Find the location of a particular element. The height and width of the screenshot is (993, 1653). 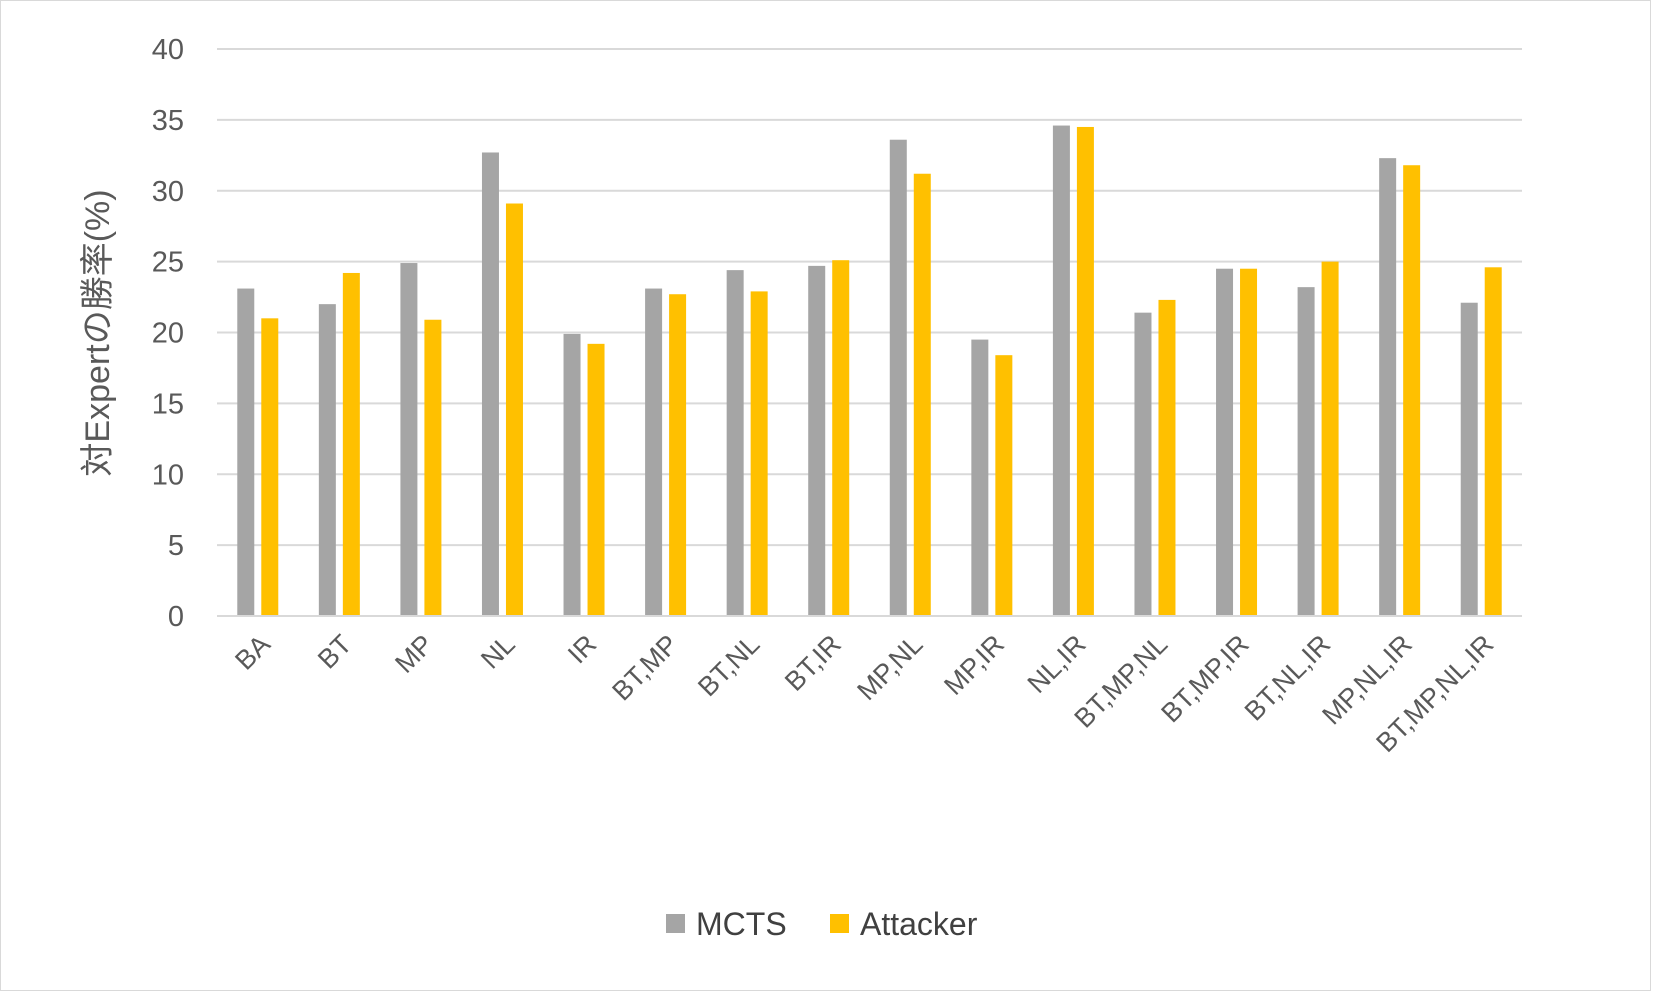

legend-swatch-mcts is located at coordinates (675, 923).